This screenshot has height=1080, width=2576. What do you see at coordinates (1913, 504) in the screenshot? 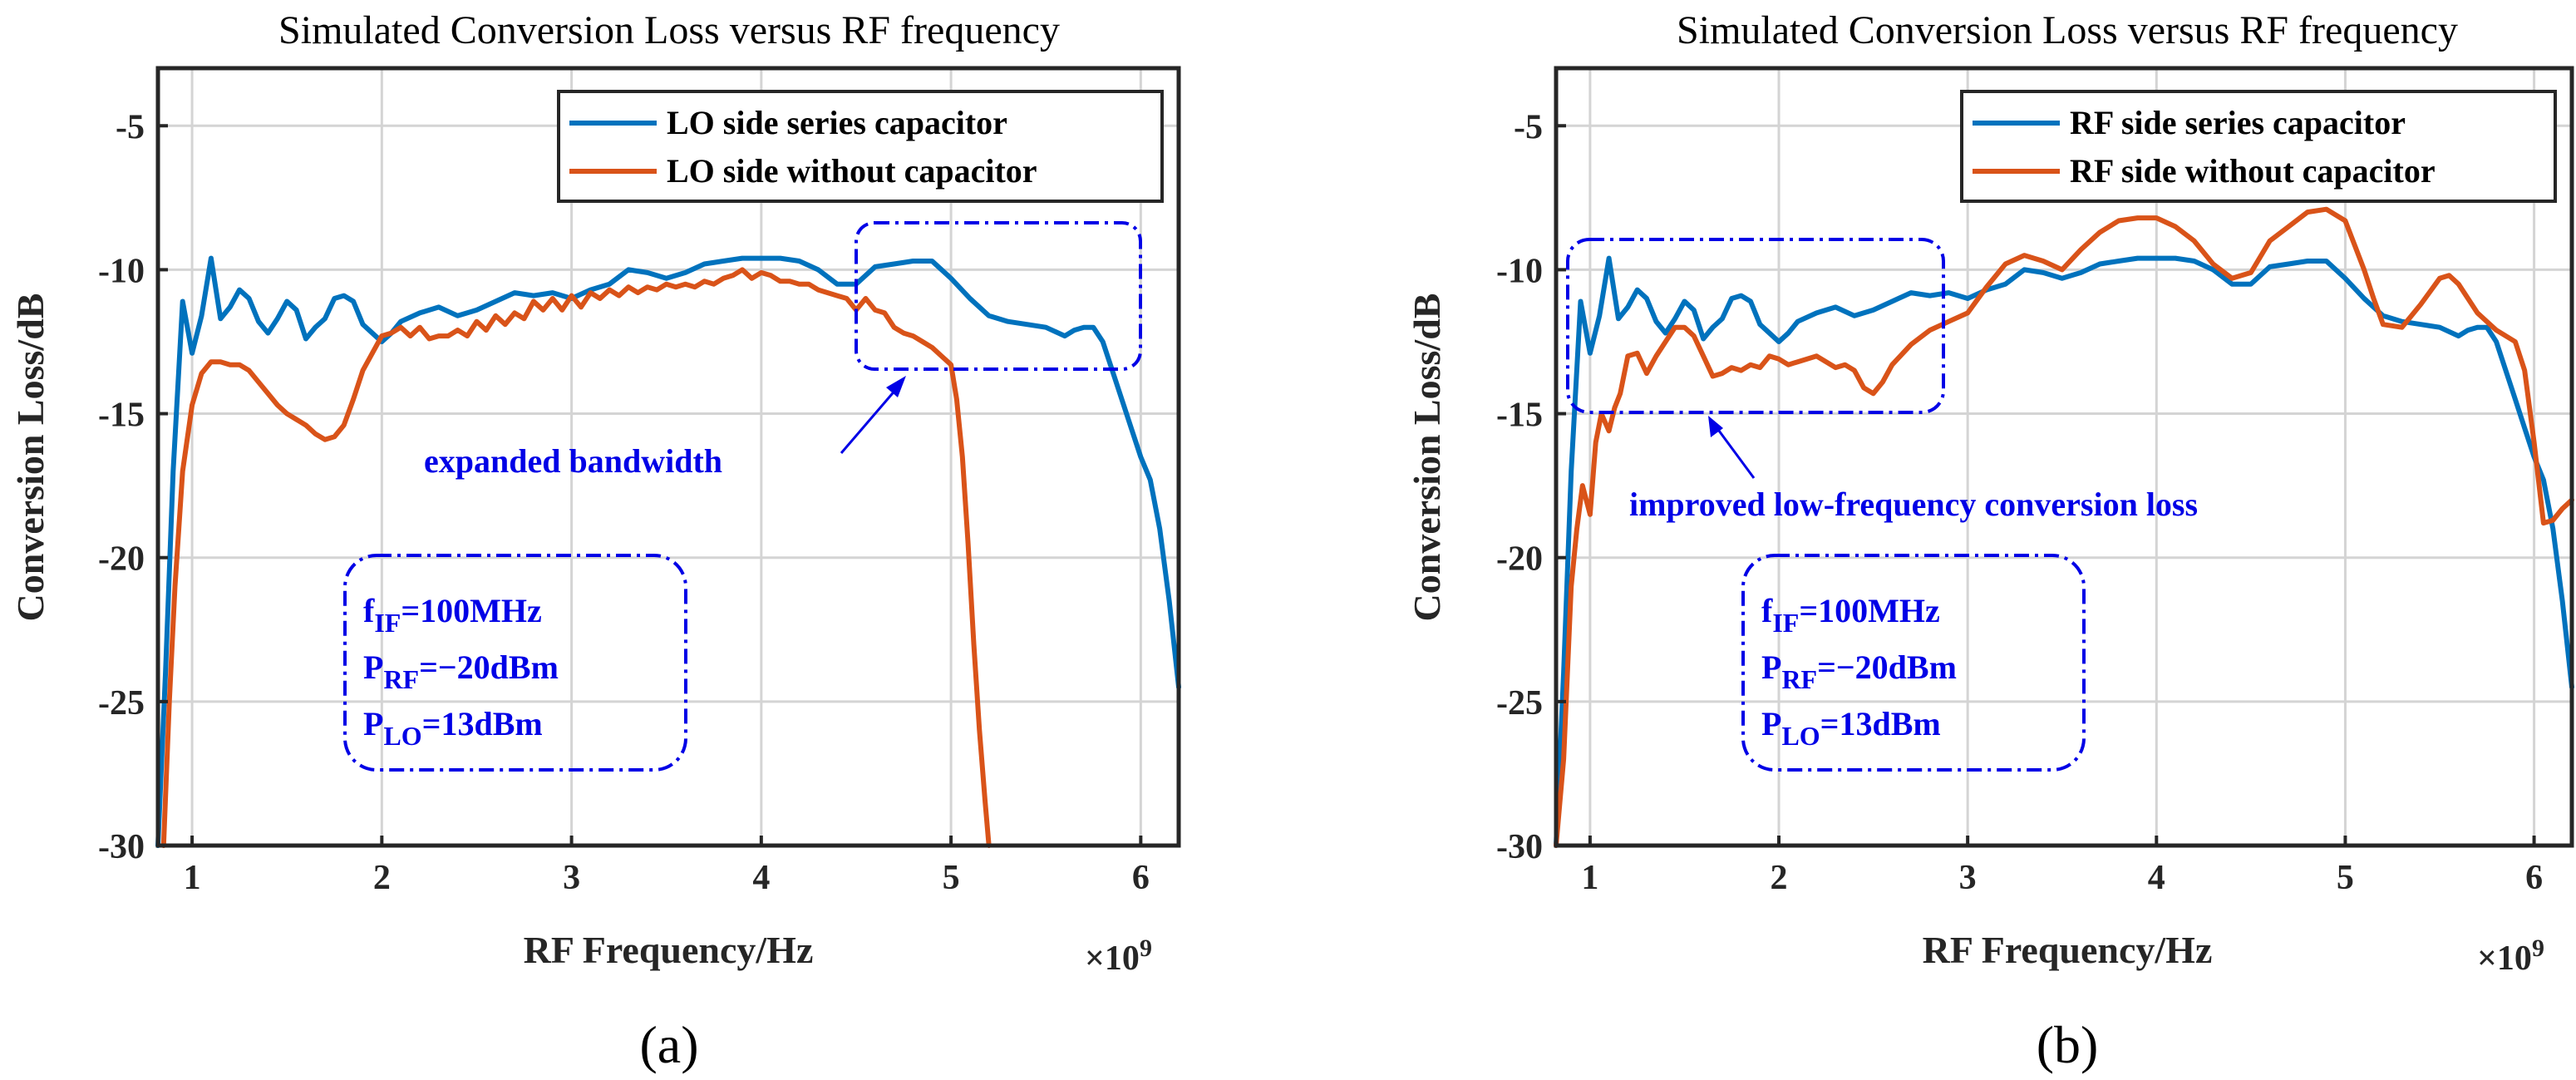
I see `highlight-annotation: improved low-frequency conversion loss` at bounding box center [1913, 504].